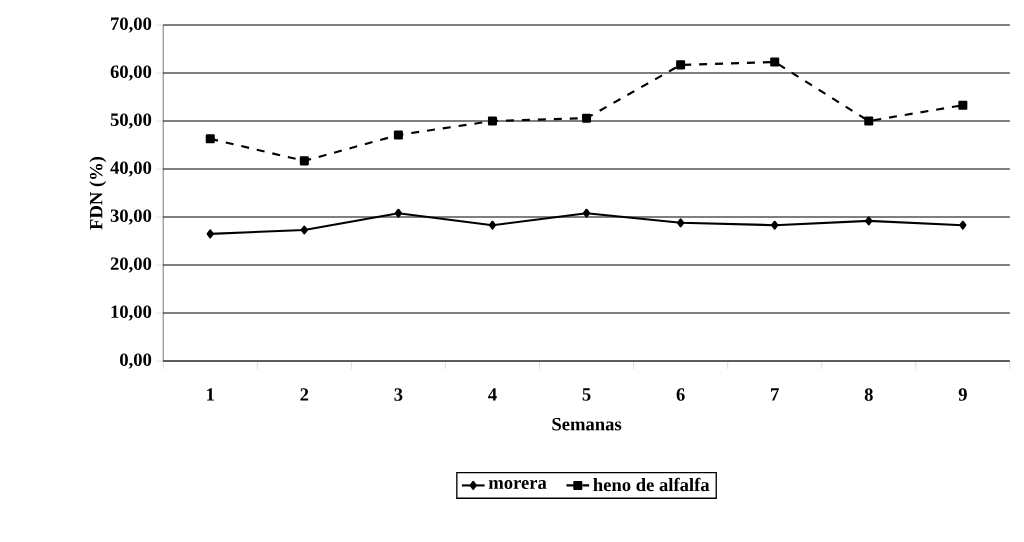 The height and width of the screenshot is (542, 1024). What do you see at coordinates (131, 313) in the screenshot?
I see `y-tick-label: 10,00` at bounding box center [131, 313].